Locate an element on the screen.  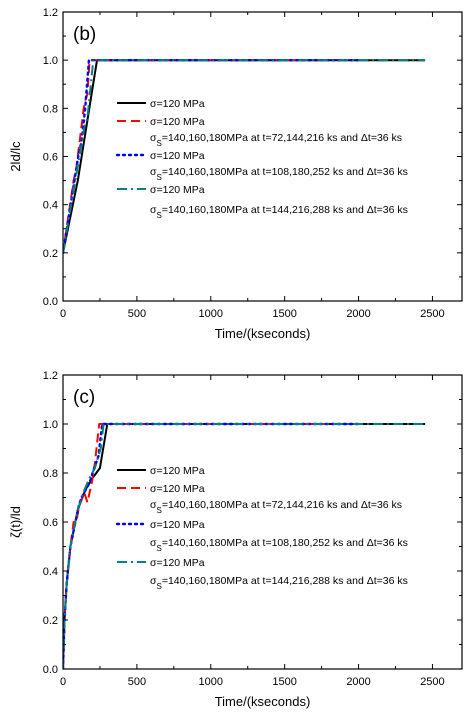
panel-label: (c) is located at coordinates (84, 397).